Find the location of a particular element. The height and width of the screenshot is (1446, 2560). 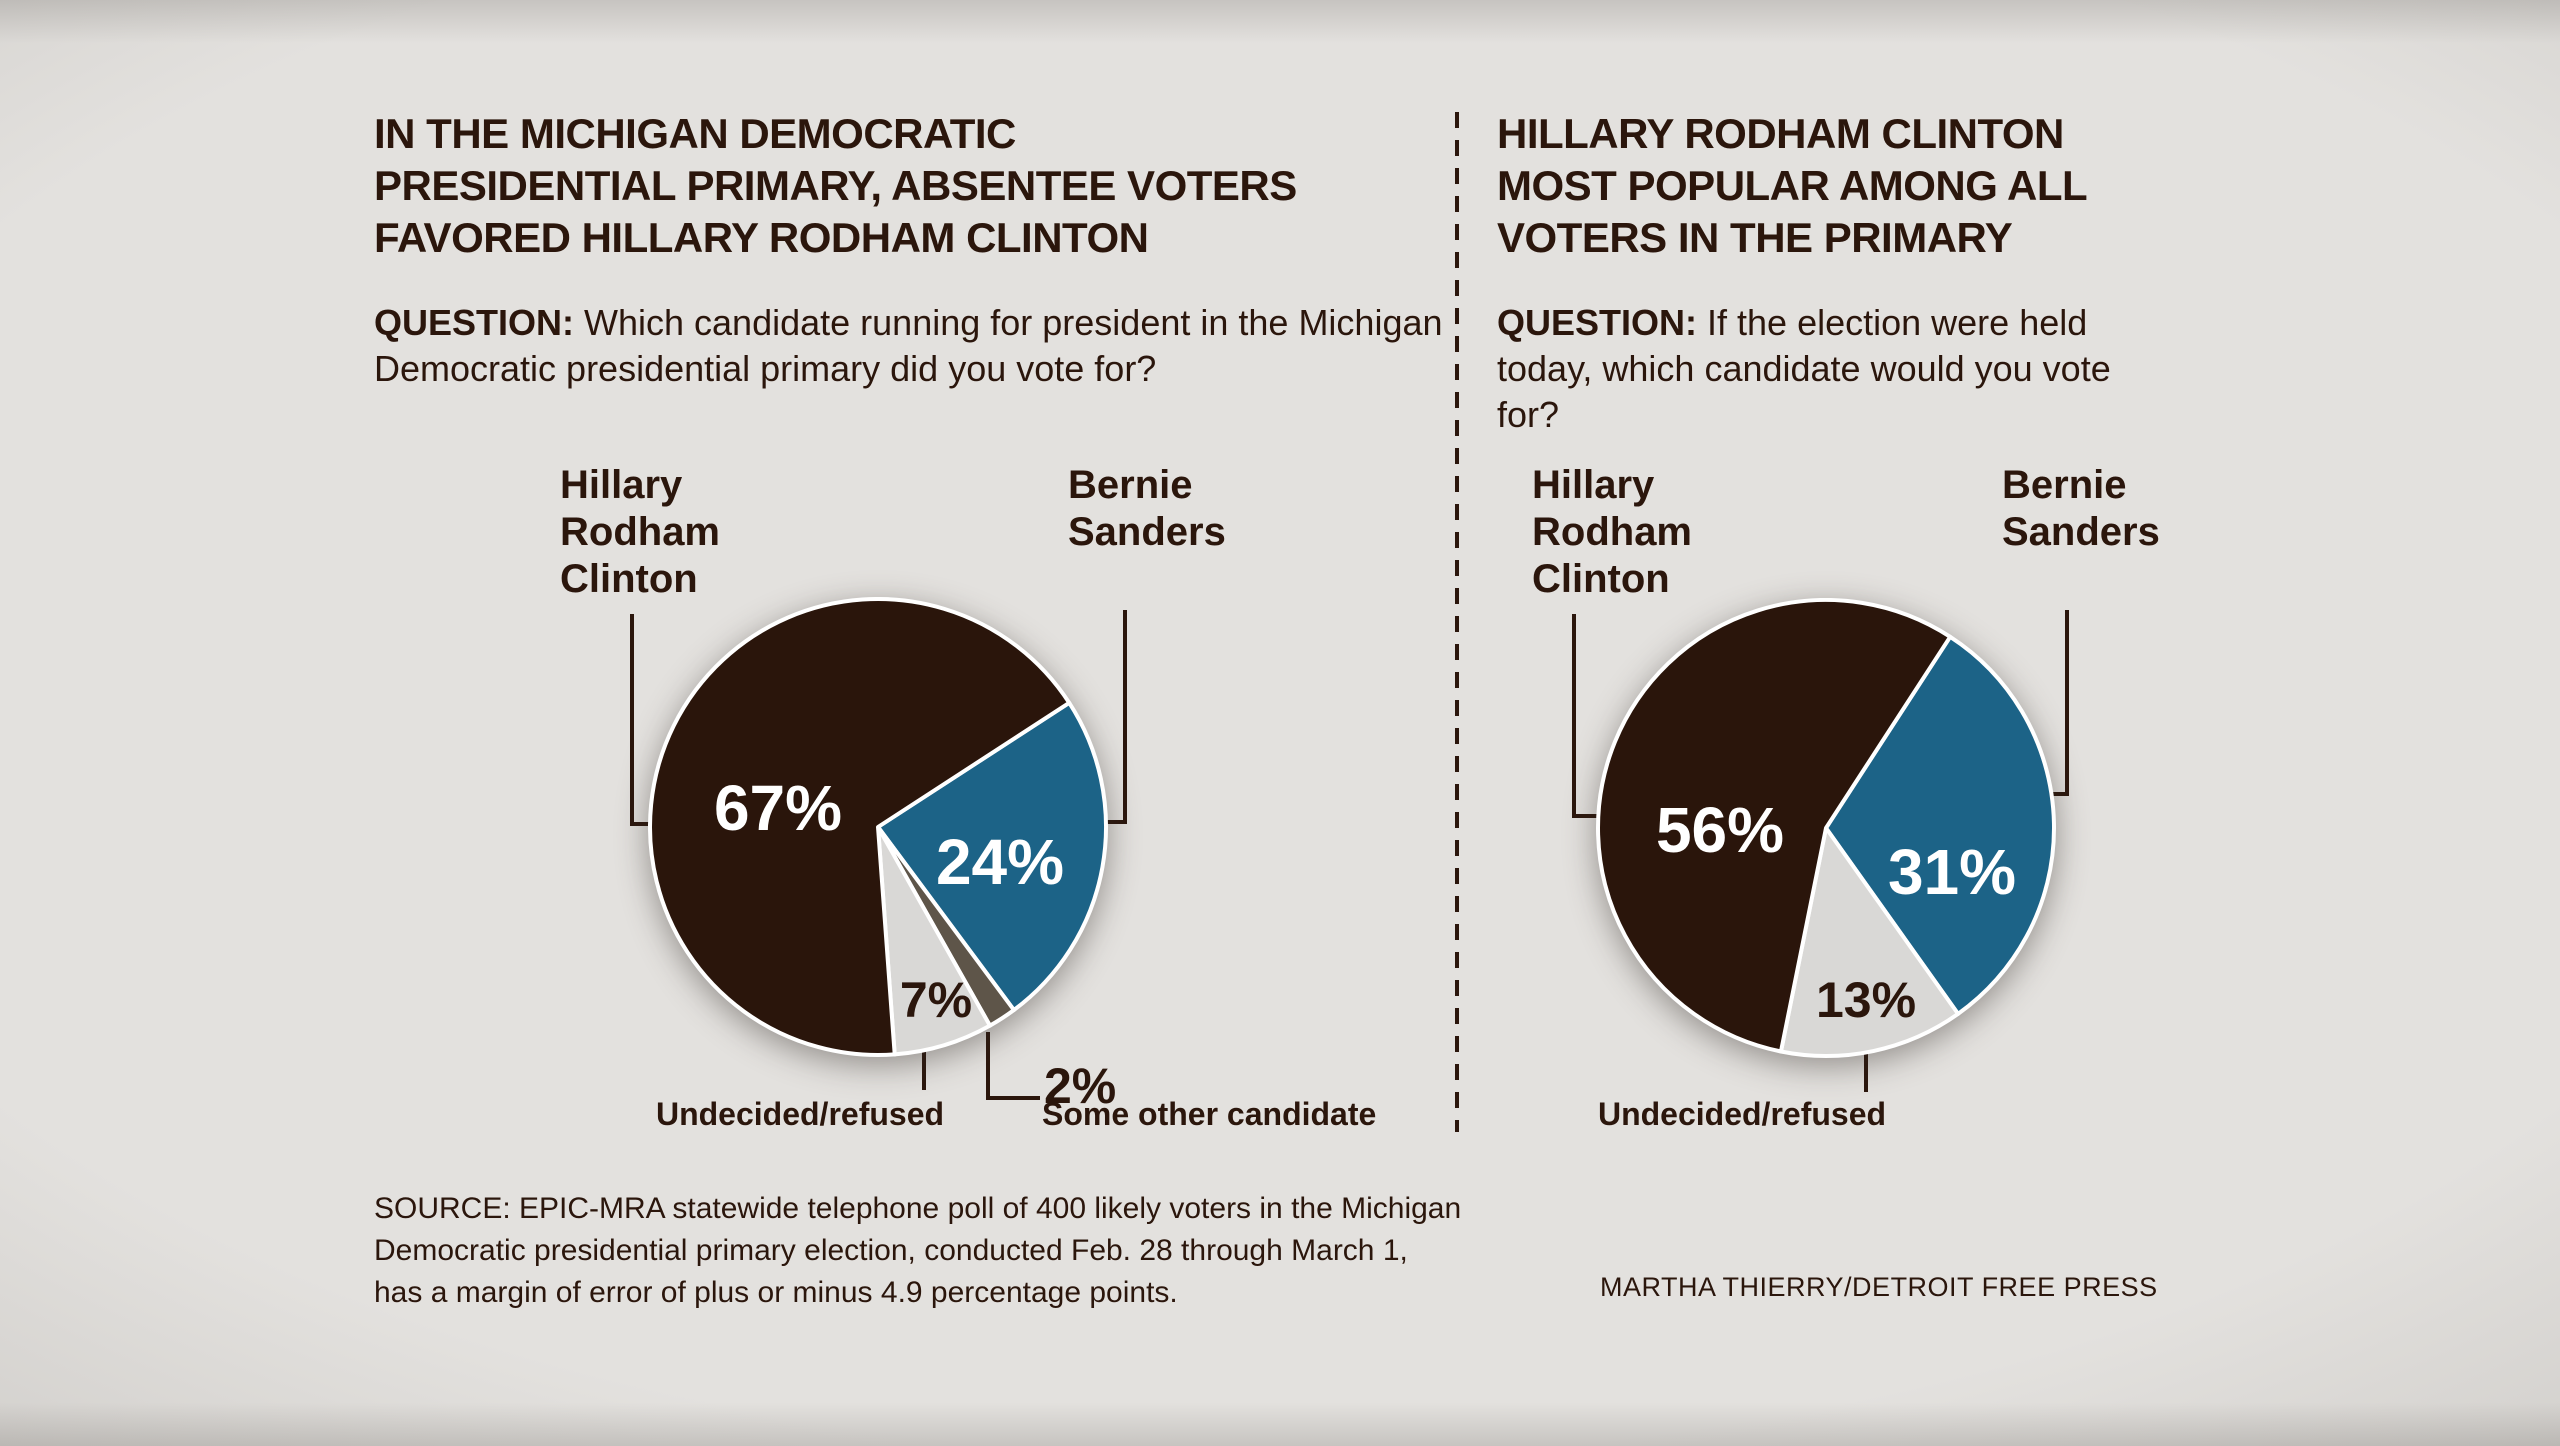

left-sanders-pct: 24% is located at coordinates (1000, 862).